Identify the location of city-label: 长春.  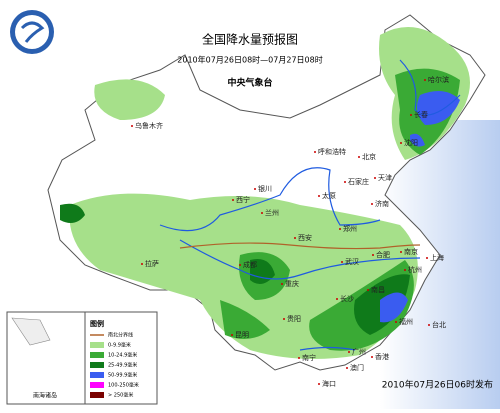
(421, 114).